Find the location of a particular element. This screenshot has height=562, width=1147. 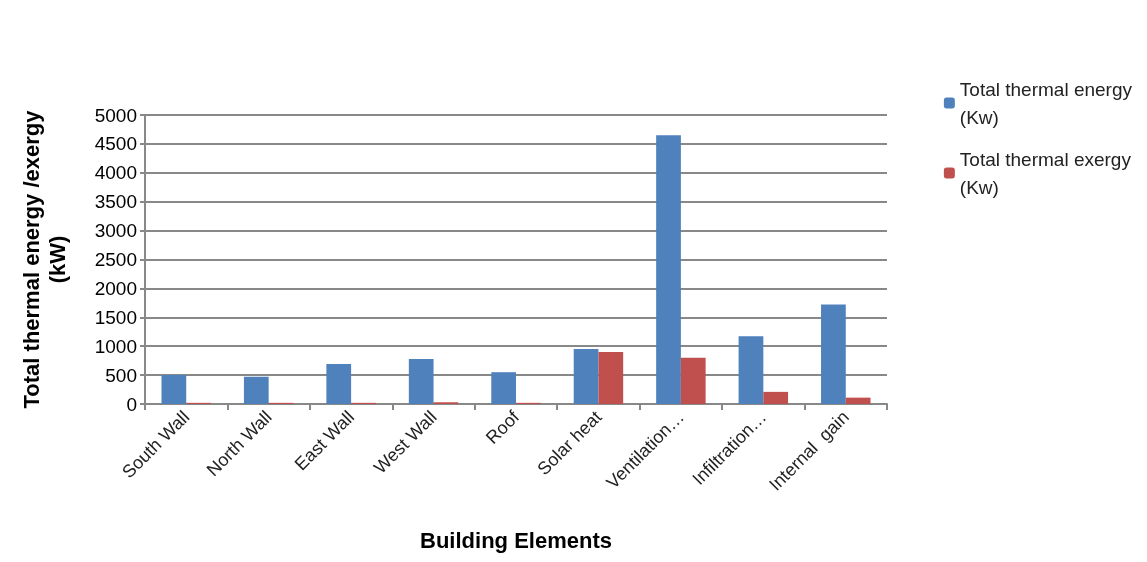

y-tick-label: 1000 is located at coordinates (115, 346).